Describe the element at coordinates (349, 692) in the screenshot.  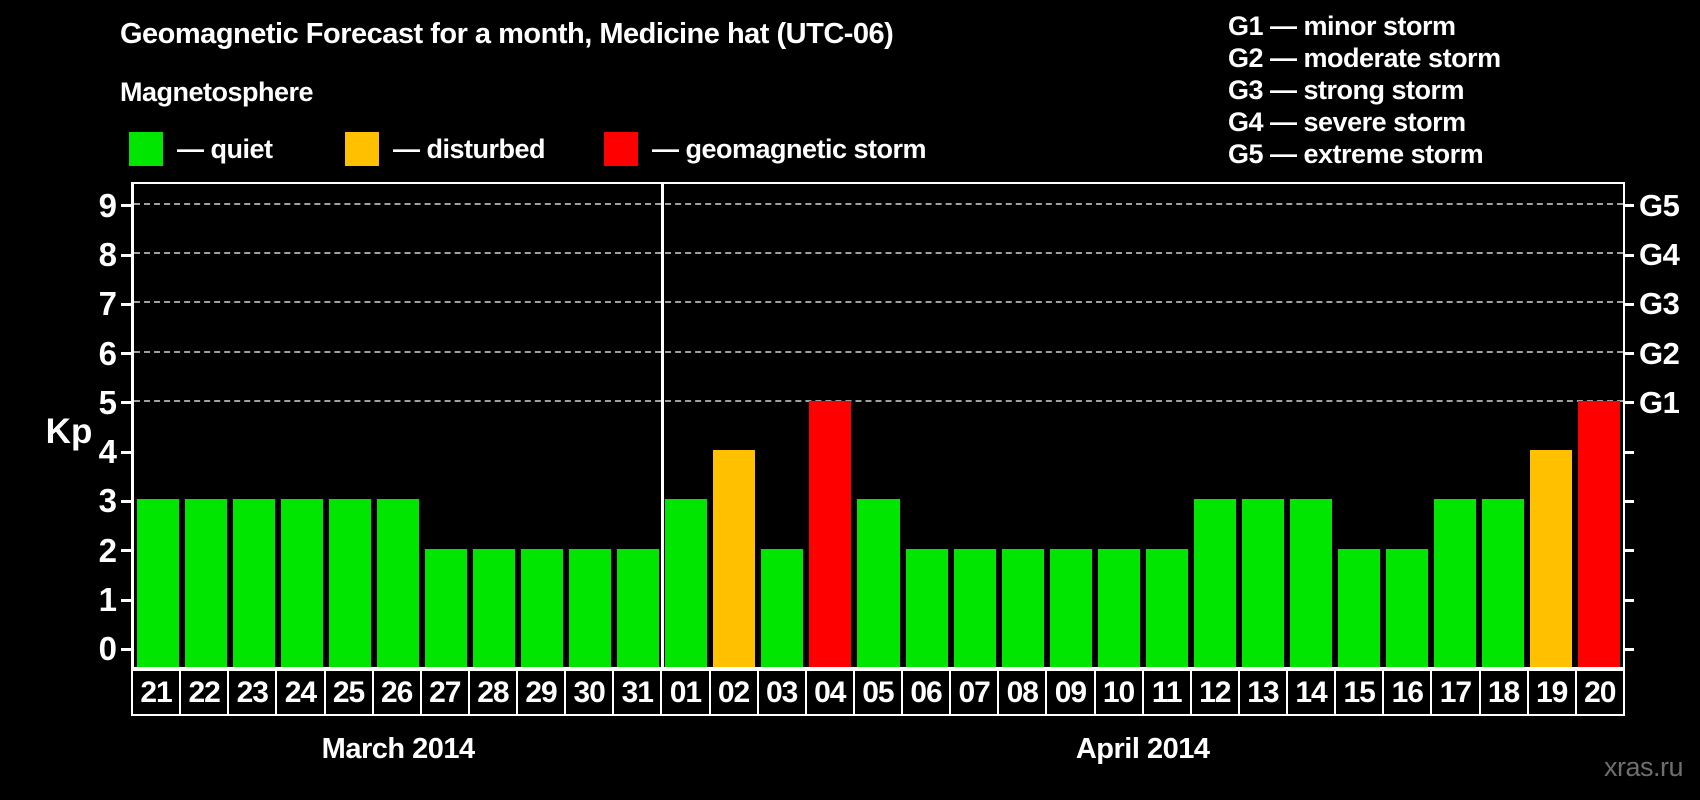
I see `day-label-25: 25` at that location.